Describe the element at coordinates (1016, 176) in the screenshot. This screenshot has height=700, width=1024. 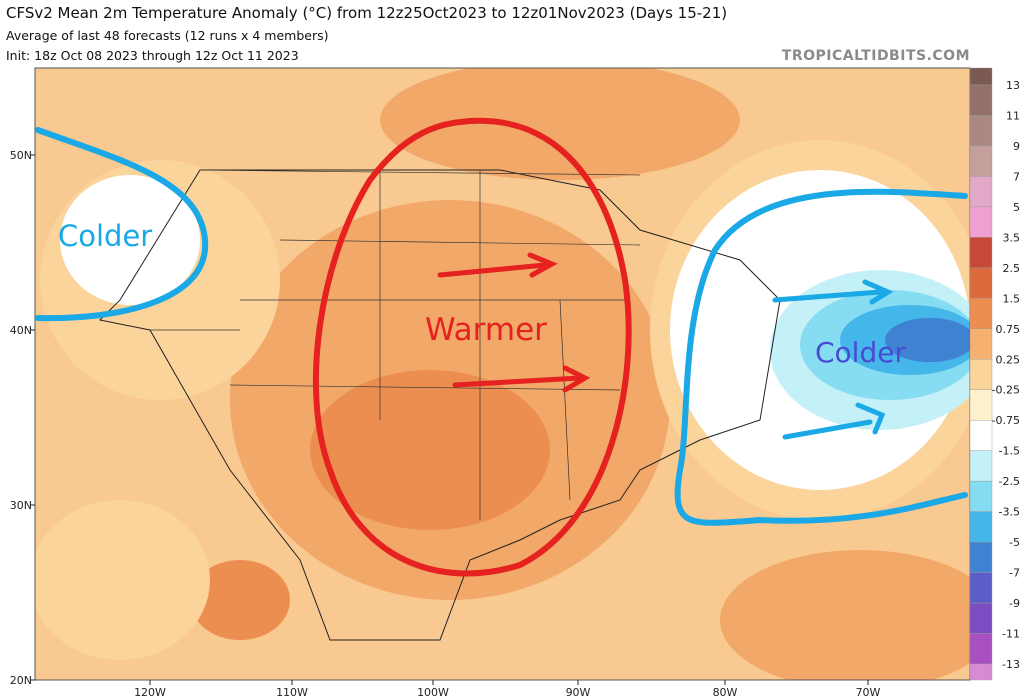
I see `colorbar-label: 7` at that location.